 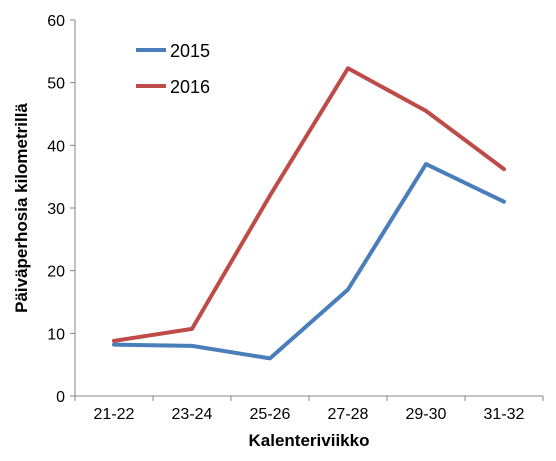 I want to click on x-tick-label: 25-26, so click(x=270, y=414).